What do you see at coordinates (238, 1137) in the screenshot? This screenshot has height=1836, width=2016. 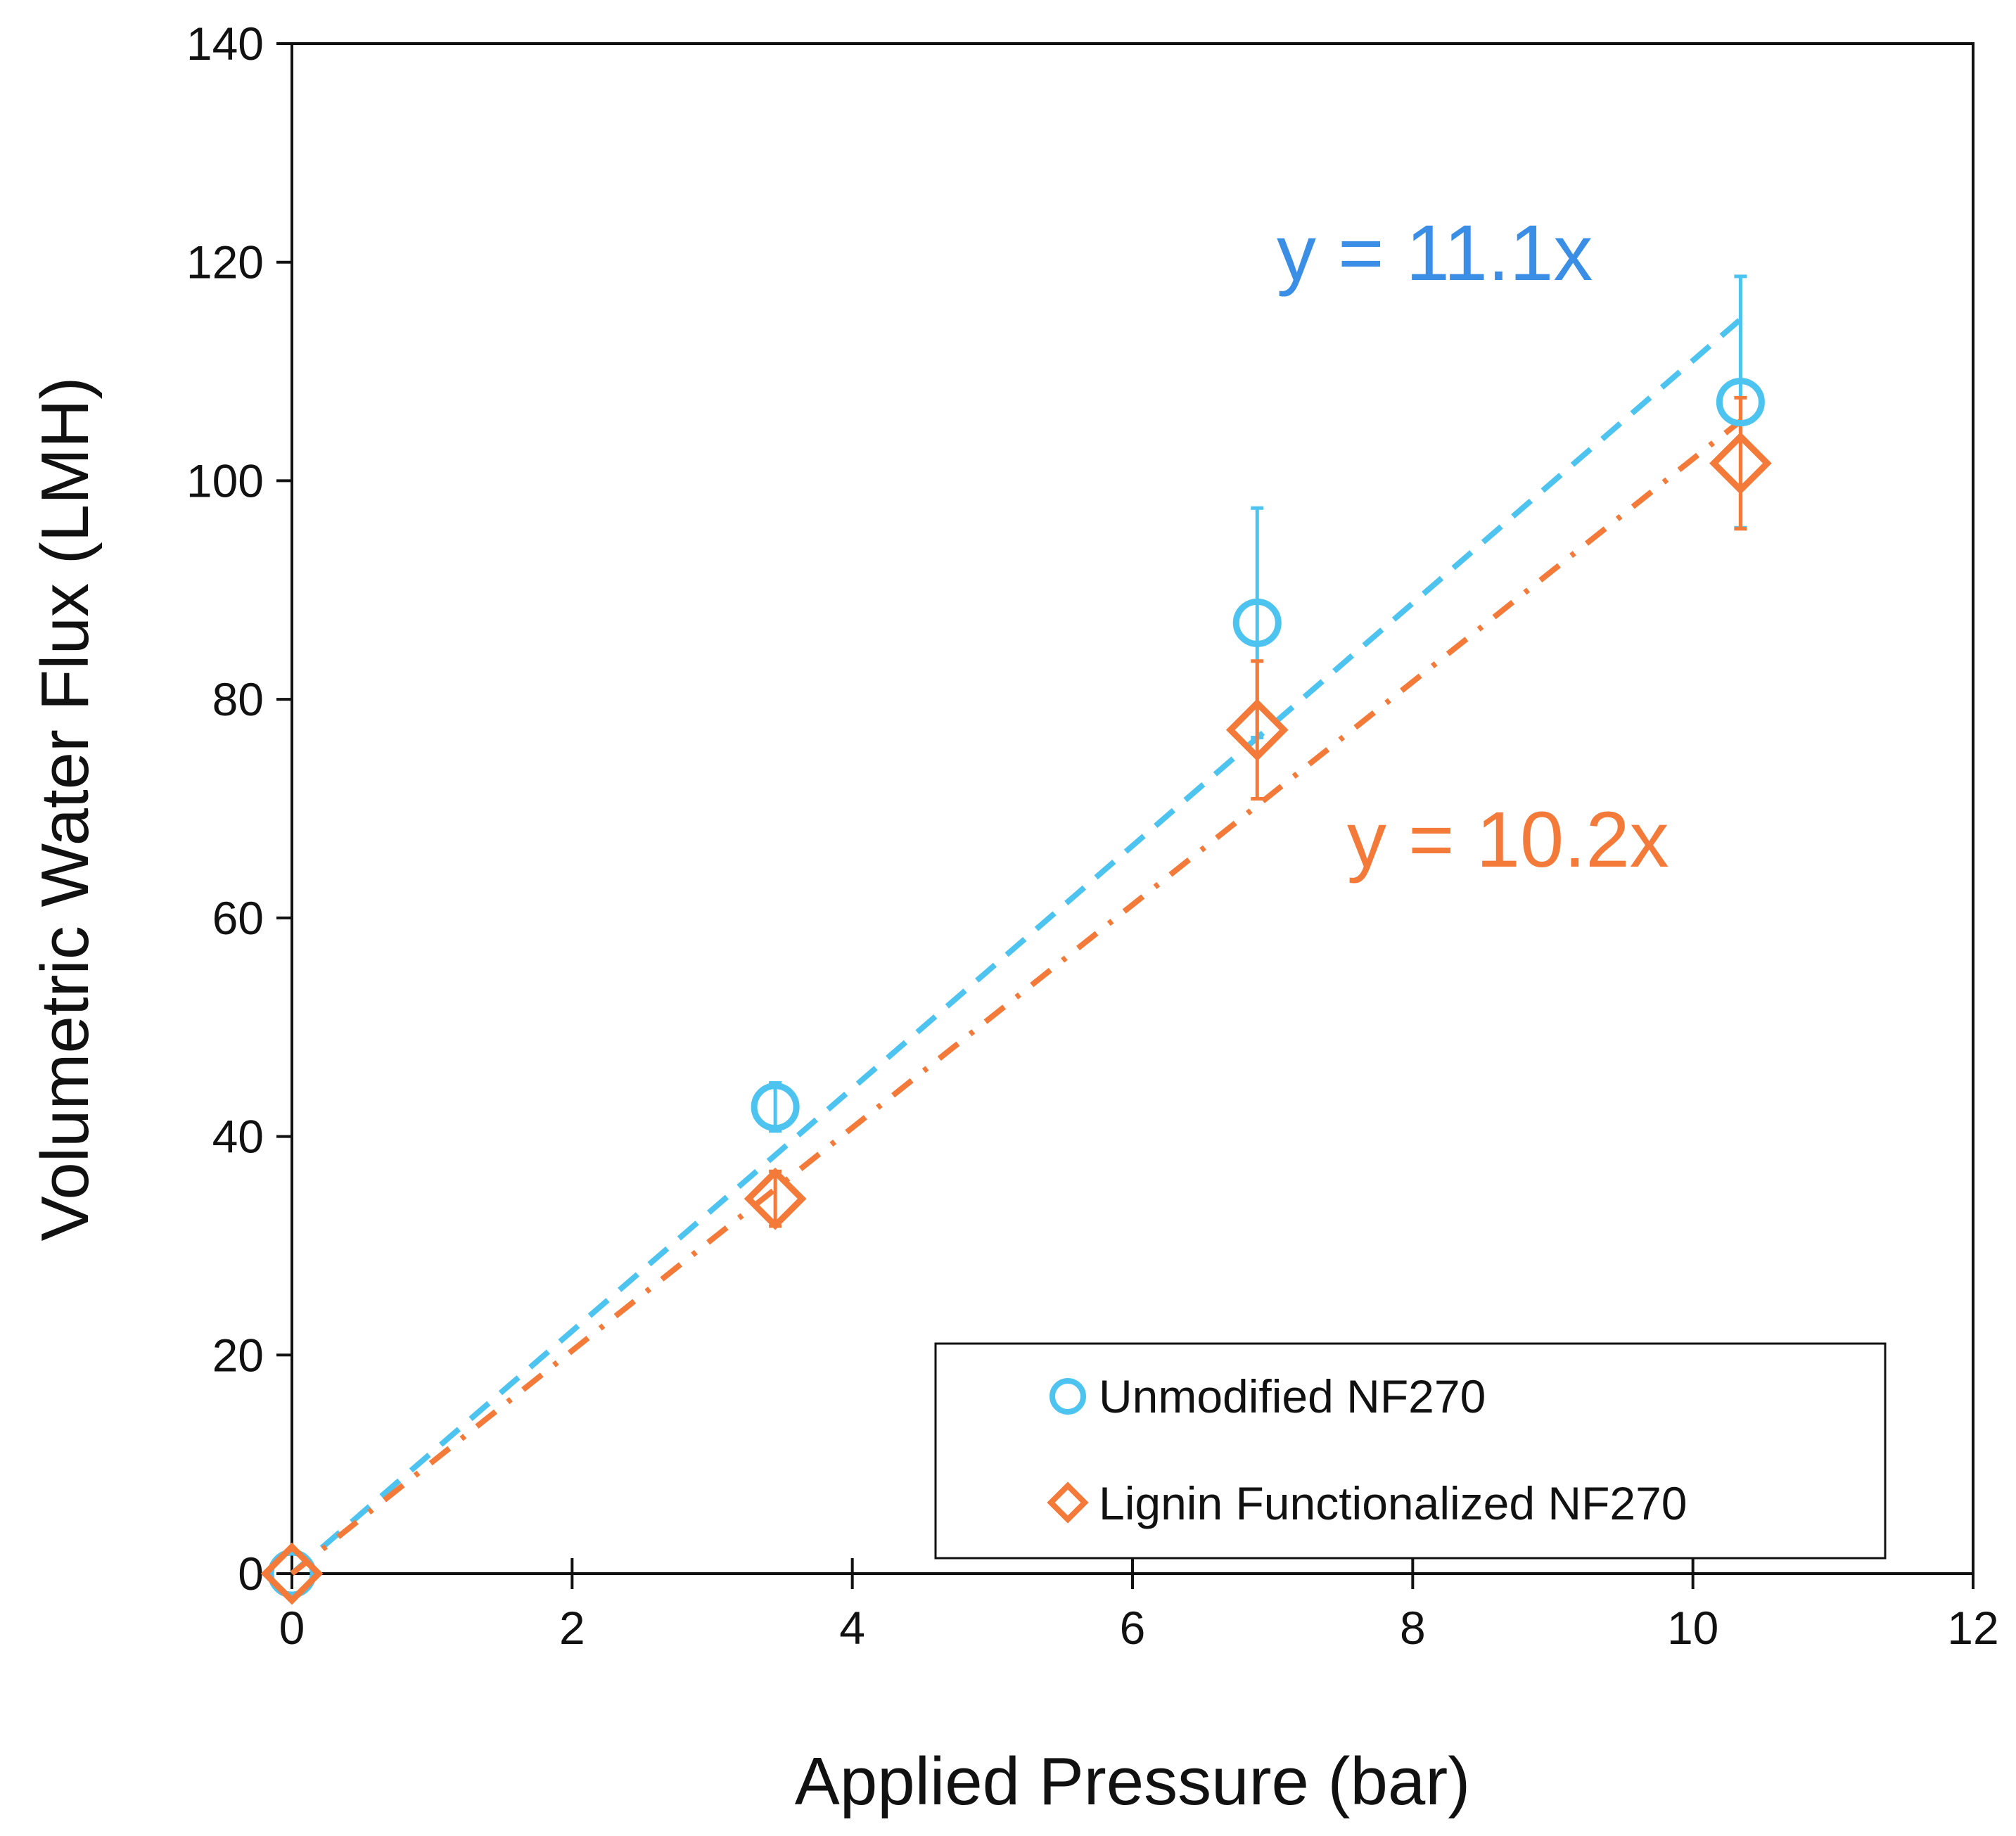 I see `y-tick-label-40: 40` at bounding box center [238, 1137].